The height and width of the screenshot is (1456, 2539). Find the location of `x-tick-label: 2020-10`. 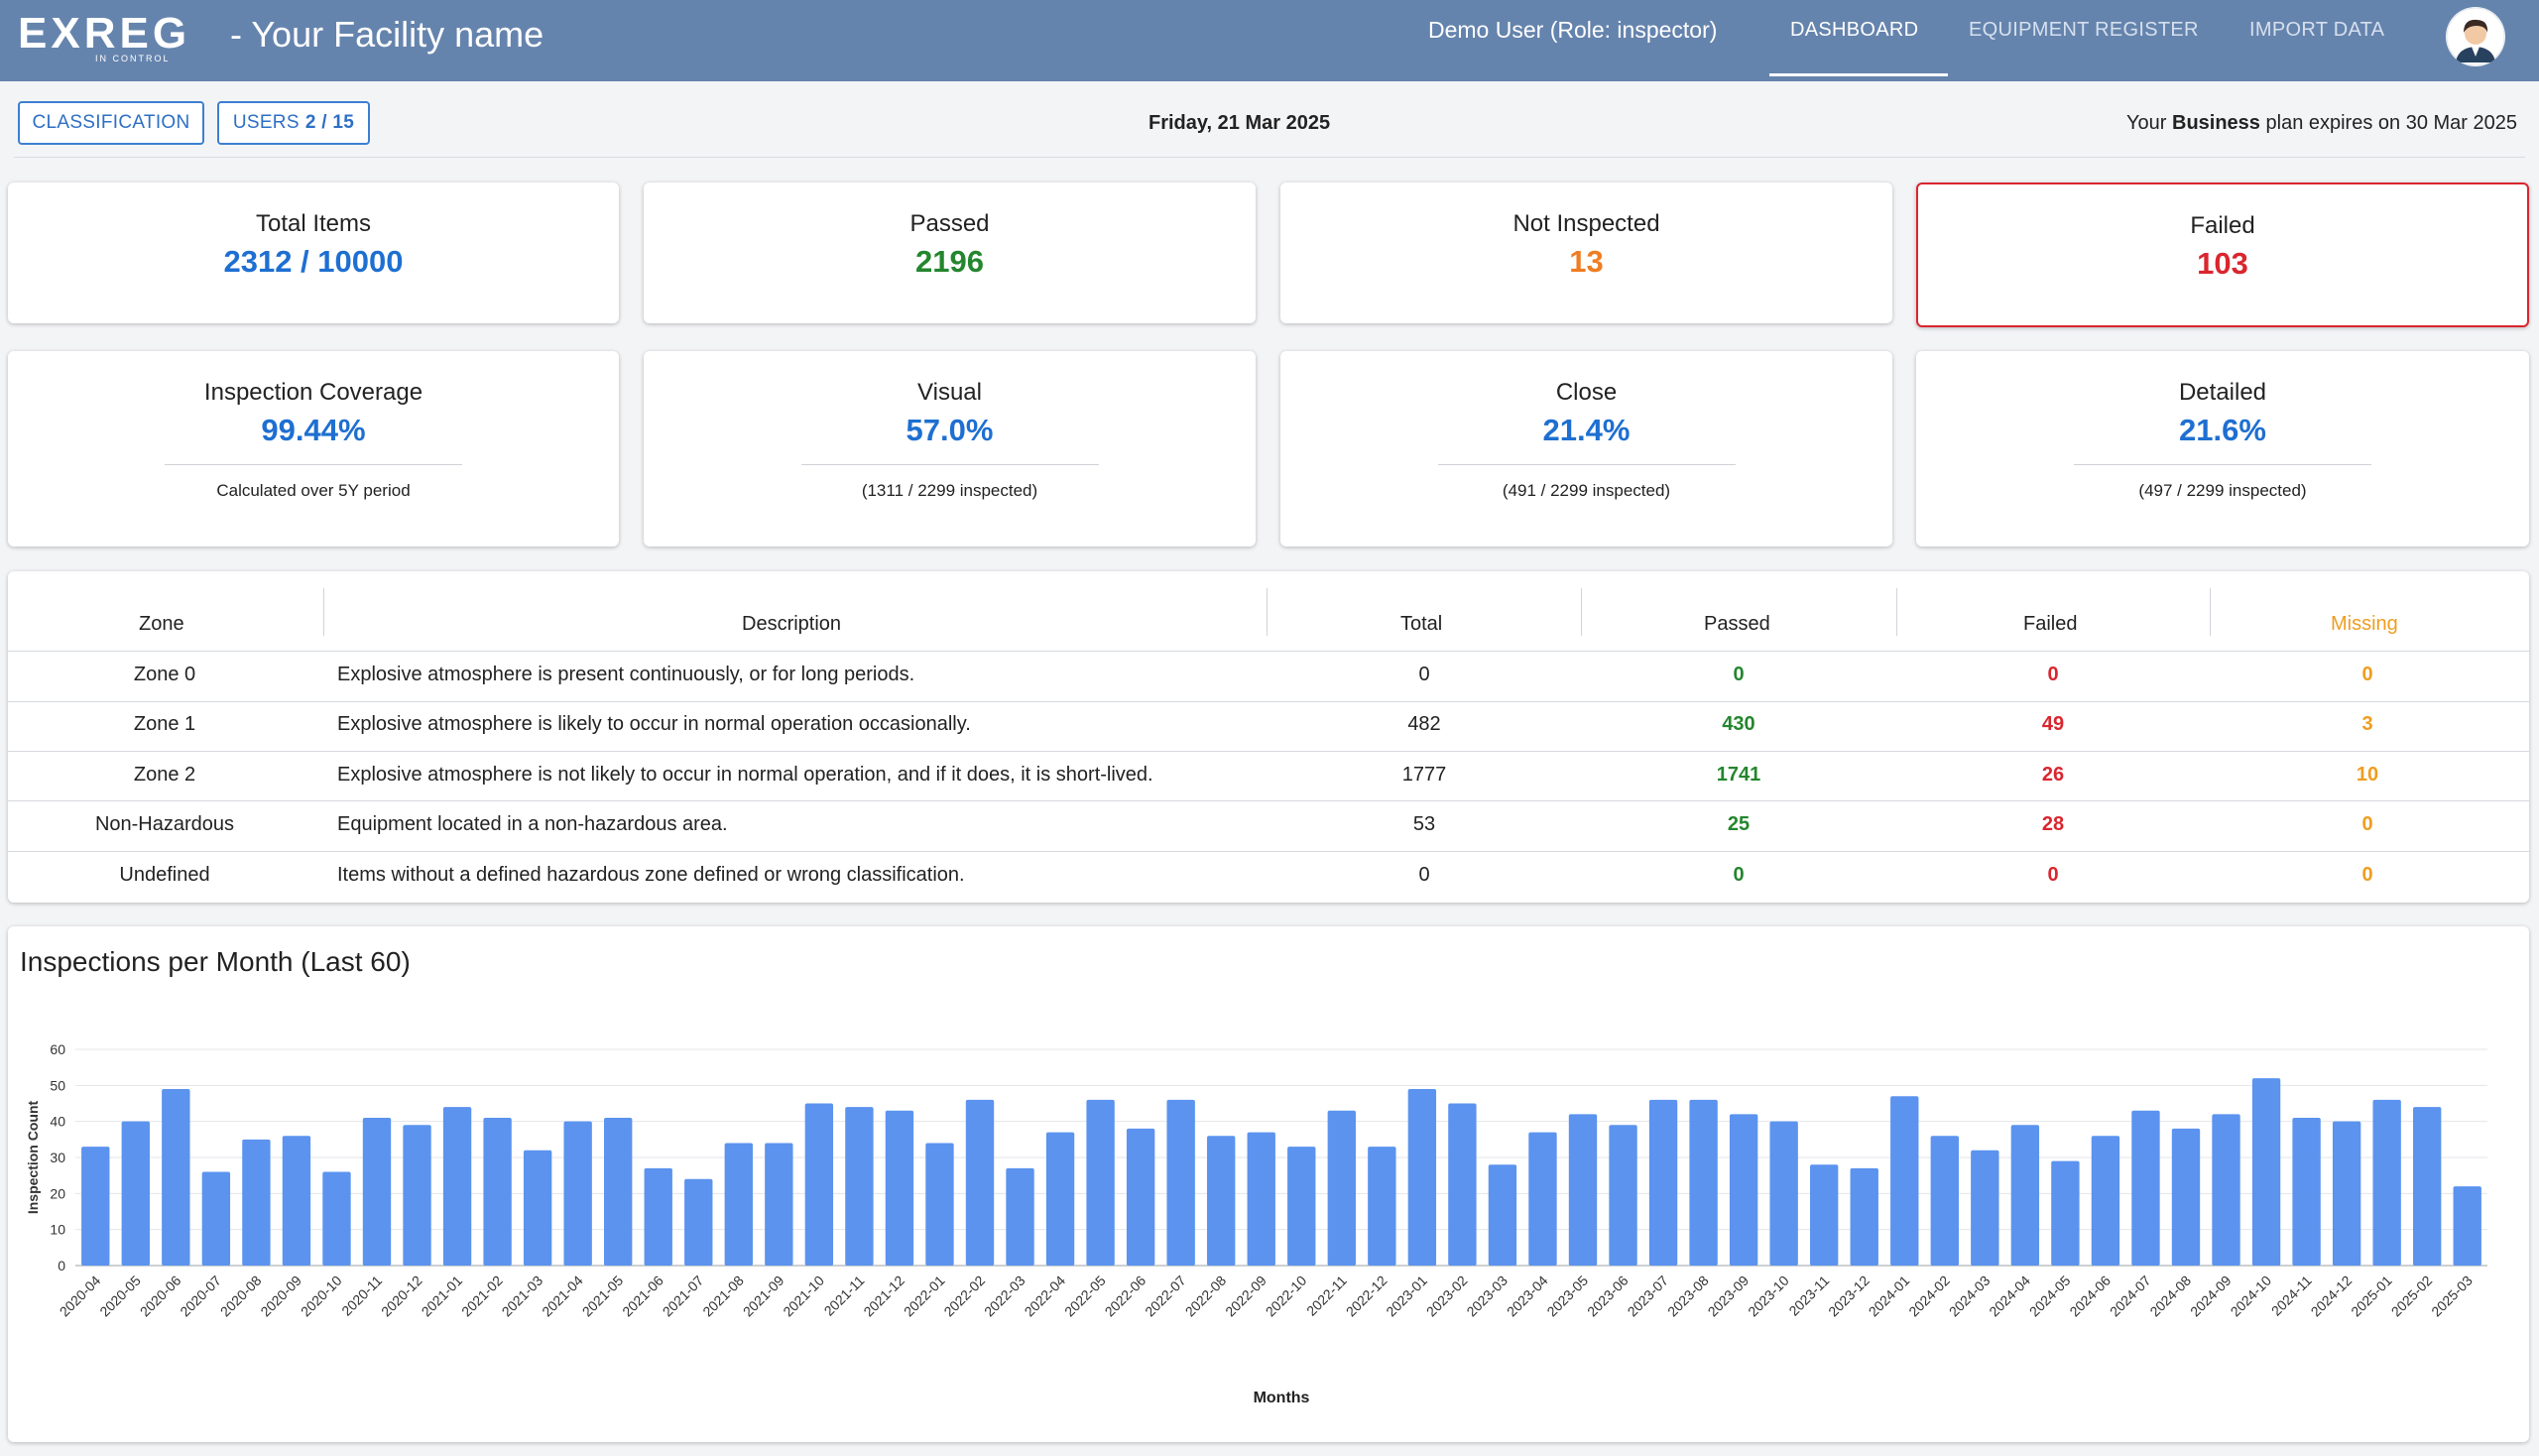

x-tick-label: 2020-10 is located at coordinates (322, 1296).